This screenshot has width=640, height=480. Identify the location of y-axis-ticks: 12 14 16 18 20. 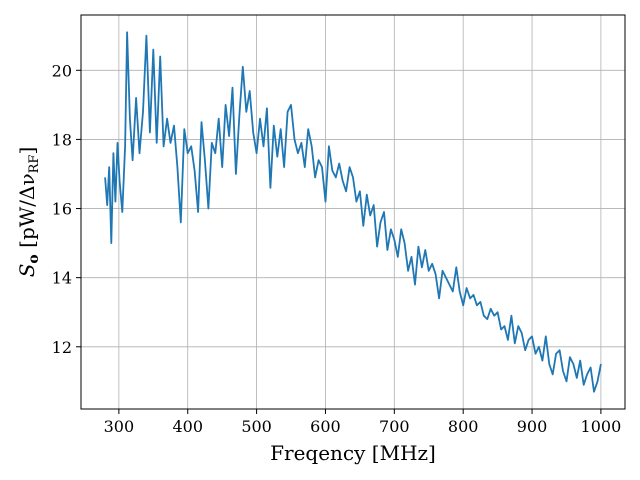
(66, 209).